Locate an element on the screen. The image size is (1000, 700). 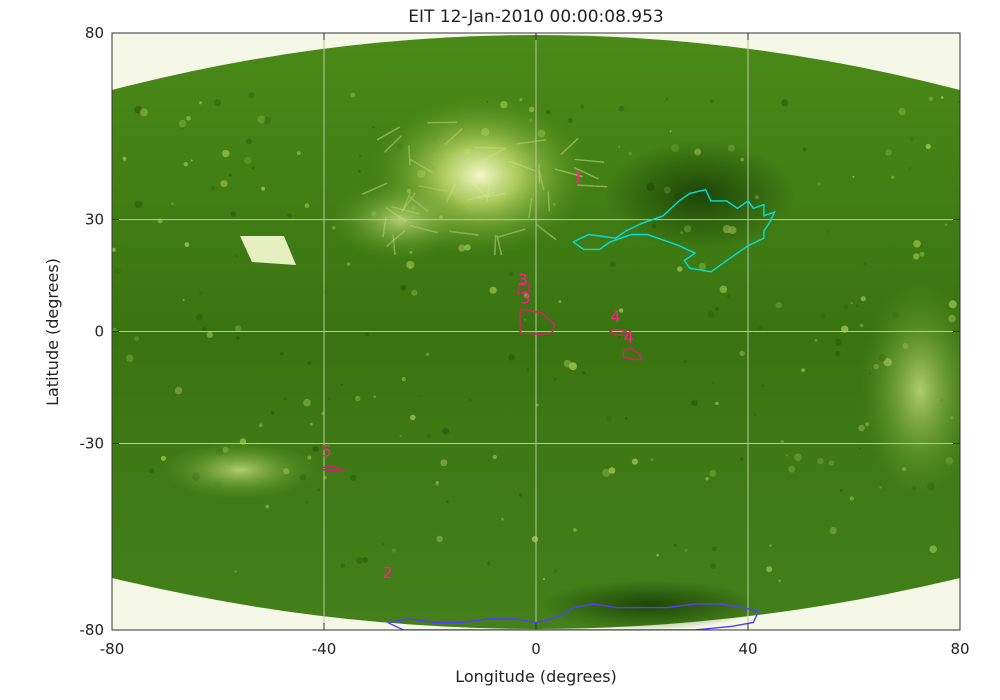
y-tick-label: -80 is located at coordinates (92, 630).